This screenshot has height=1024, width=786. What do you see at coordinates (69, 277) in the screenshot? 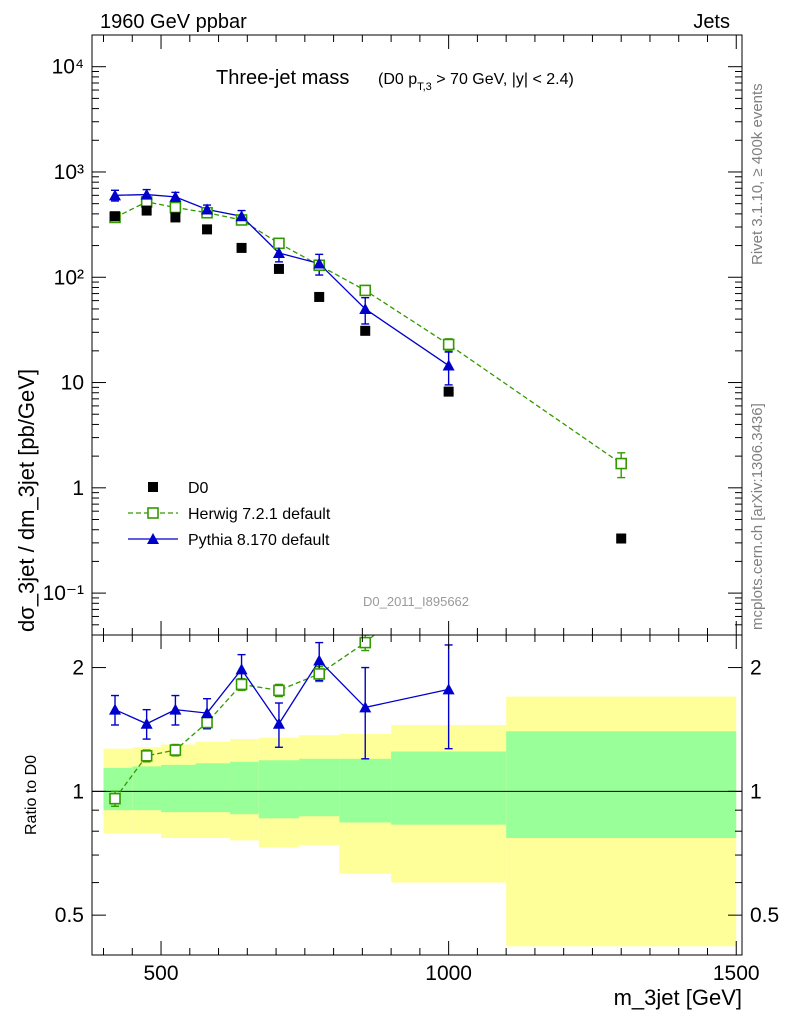
I see `y-tick-label: 10²` at bounding box center [69, 277].